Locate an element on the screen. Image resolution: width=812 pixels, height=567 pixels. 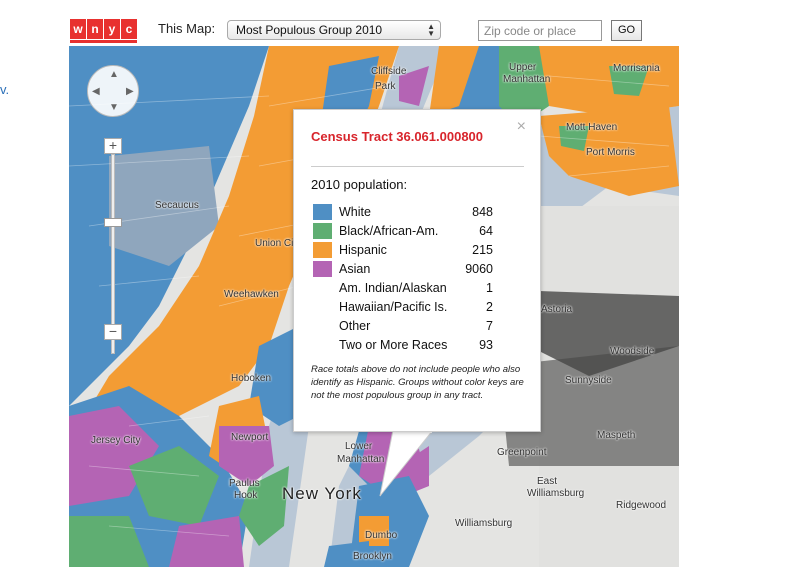
place-label: Dumbo is located at coordinates (381, 535).